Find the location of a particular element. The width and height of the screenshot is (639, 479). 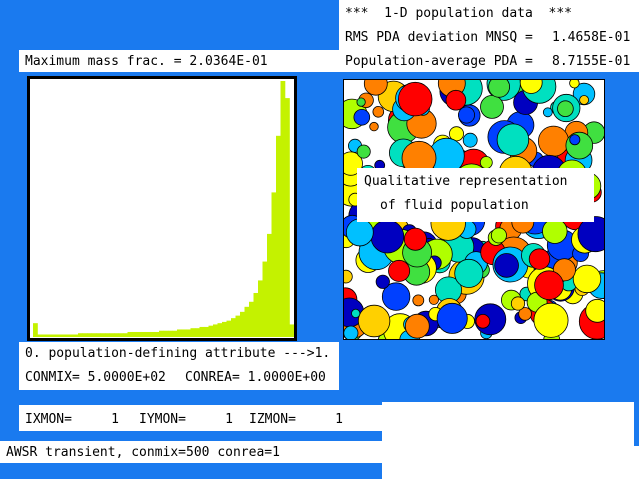

max-mass-fraction: Maximum mass frac. = 2.0364E-01 is located at coordinates (146, 61).